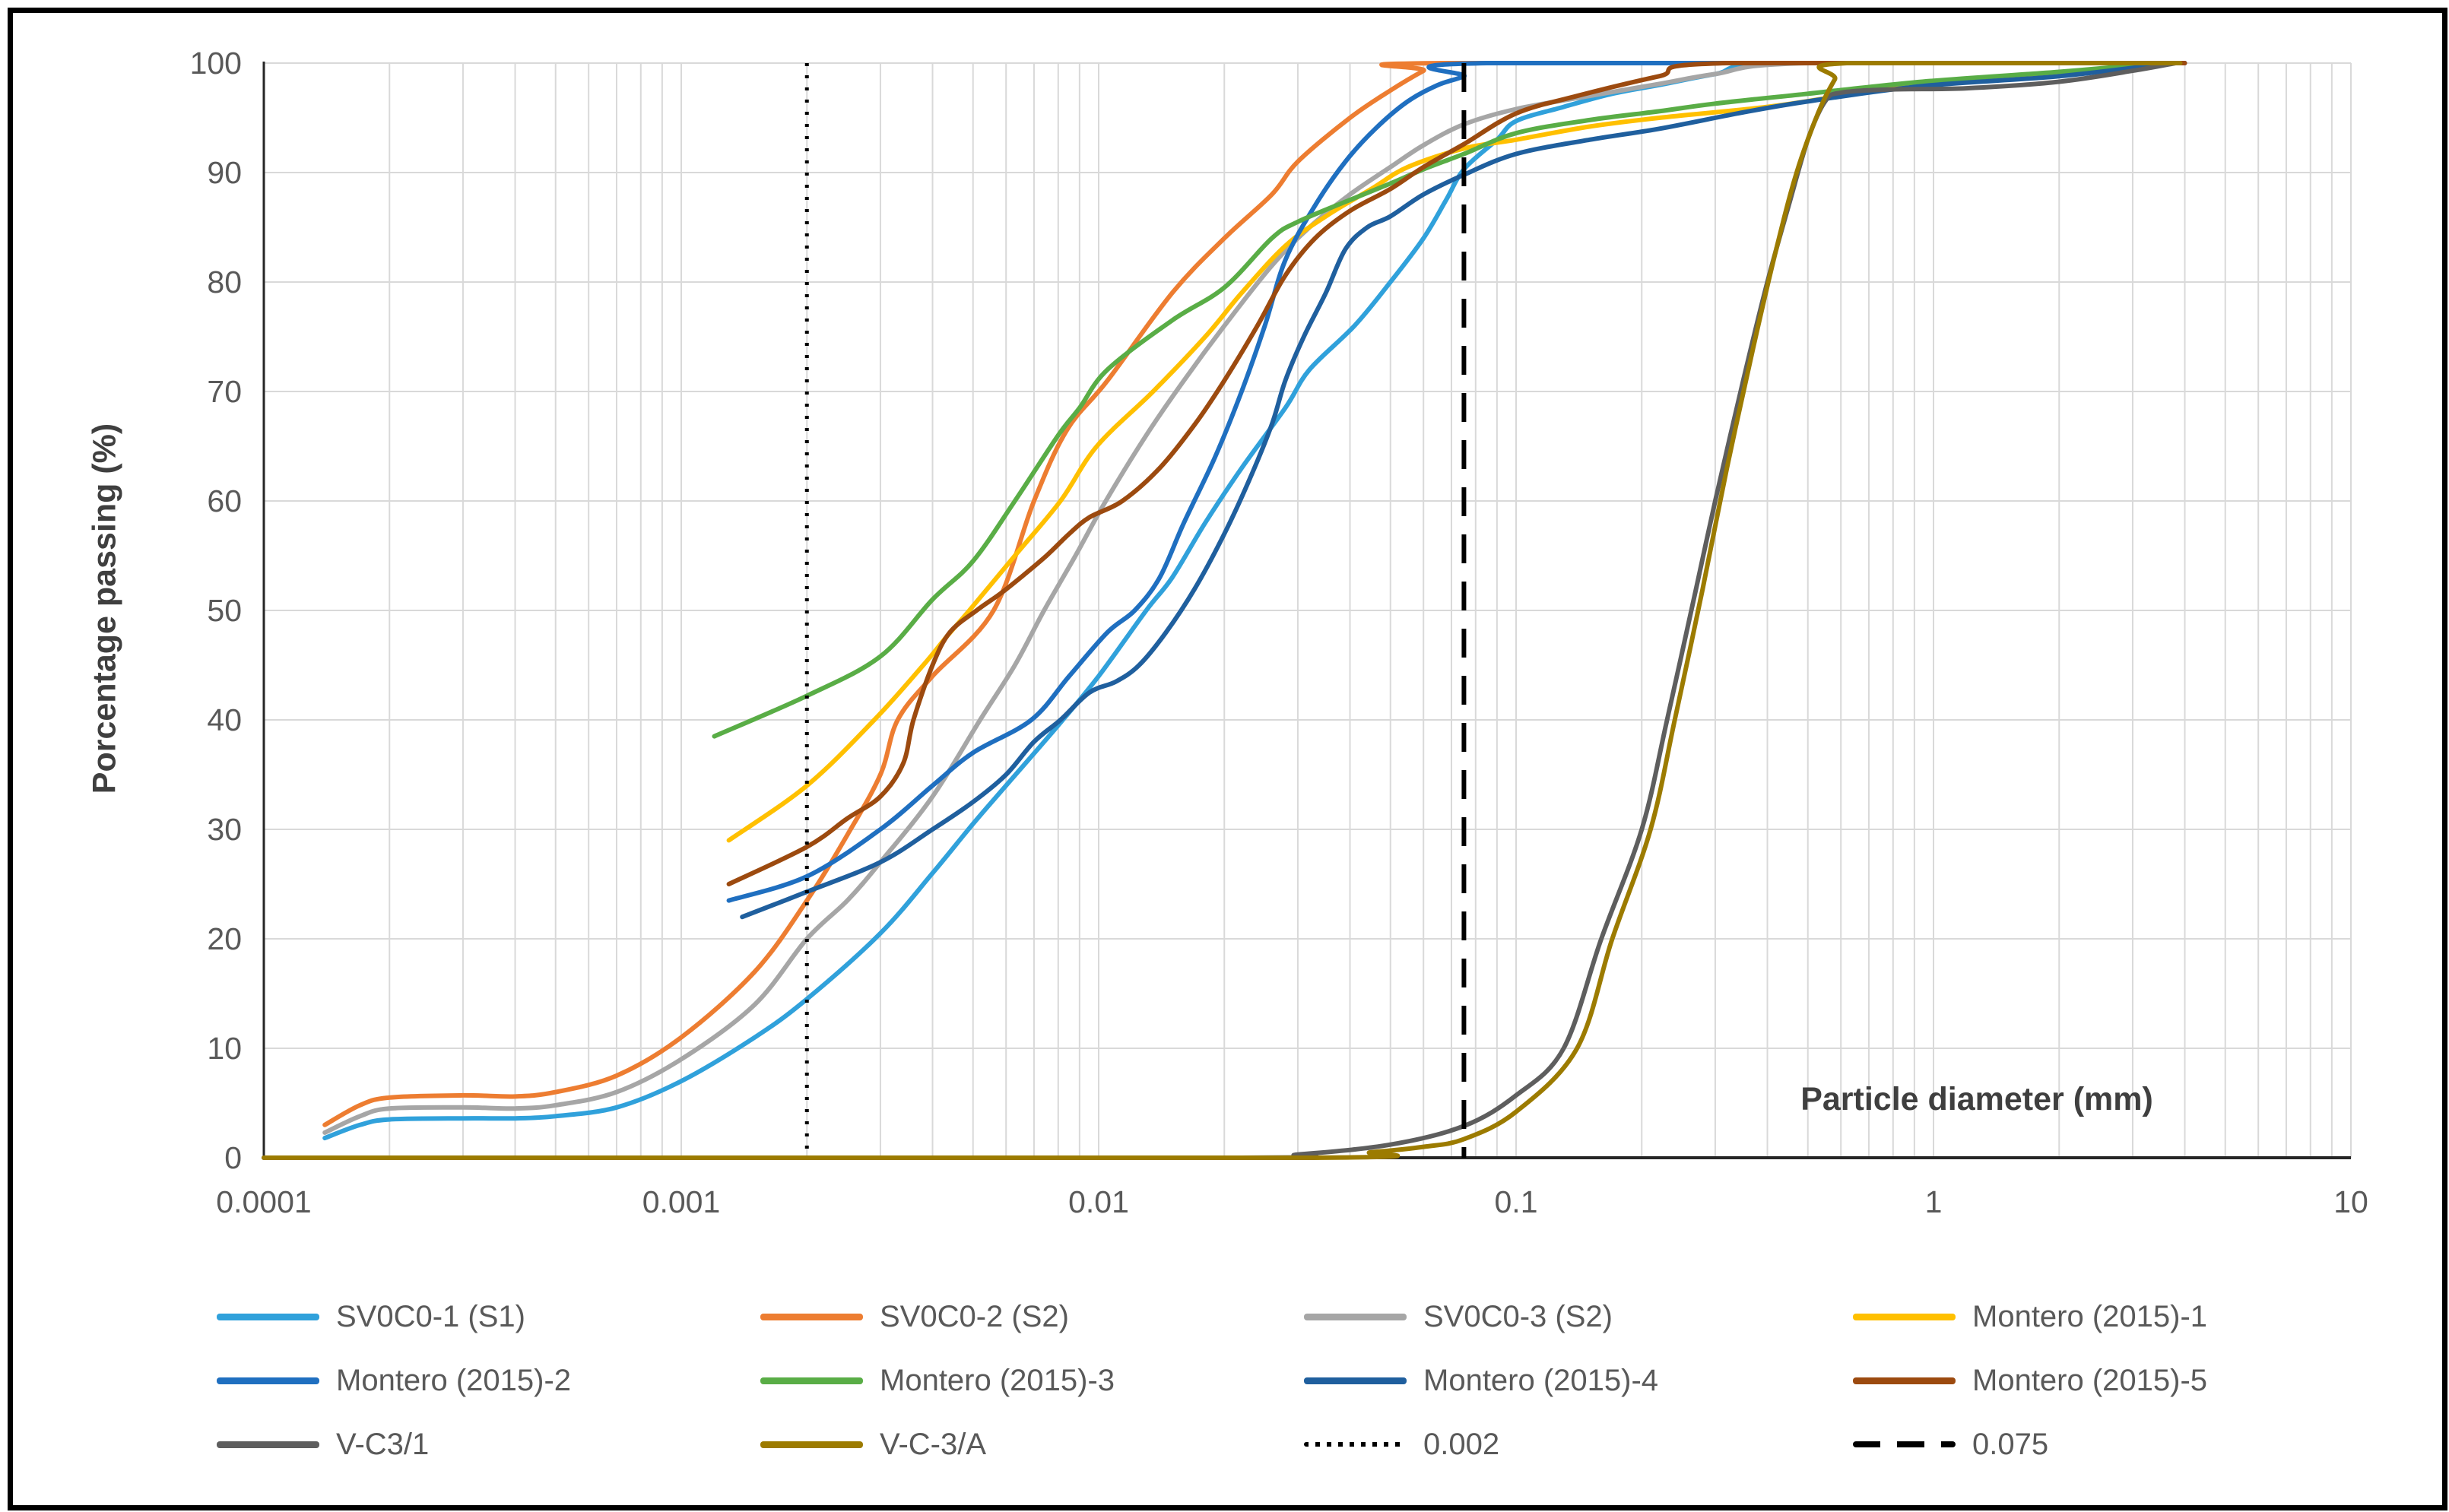 The height and width of the screenshot is (1512, 2449). I want to click on legend-label: SV0C0-1 (S1), so click(431, 1316).